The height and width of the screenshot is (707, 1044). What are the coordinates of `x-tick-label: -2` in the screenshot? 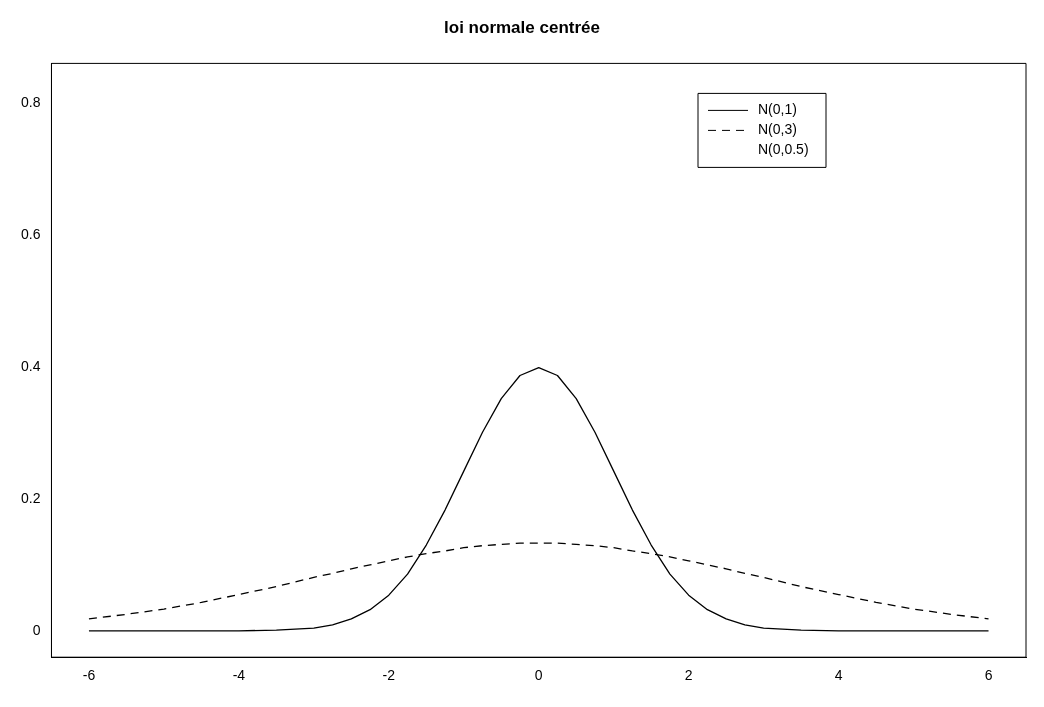 It's located at (389, 675).